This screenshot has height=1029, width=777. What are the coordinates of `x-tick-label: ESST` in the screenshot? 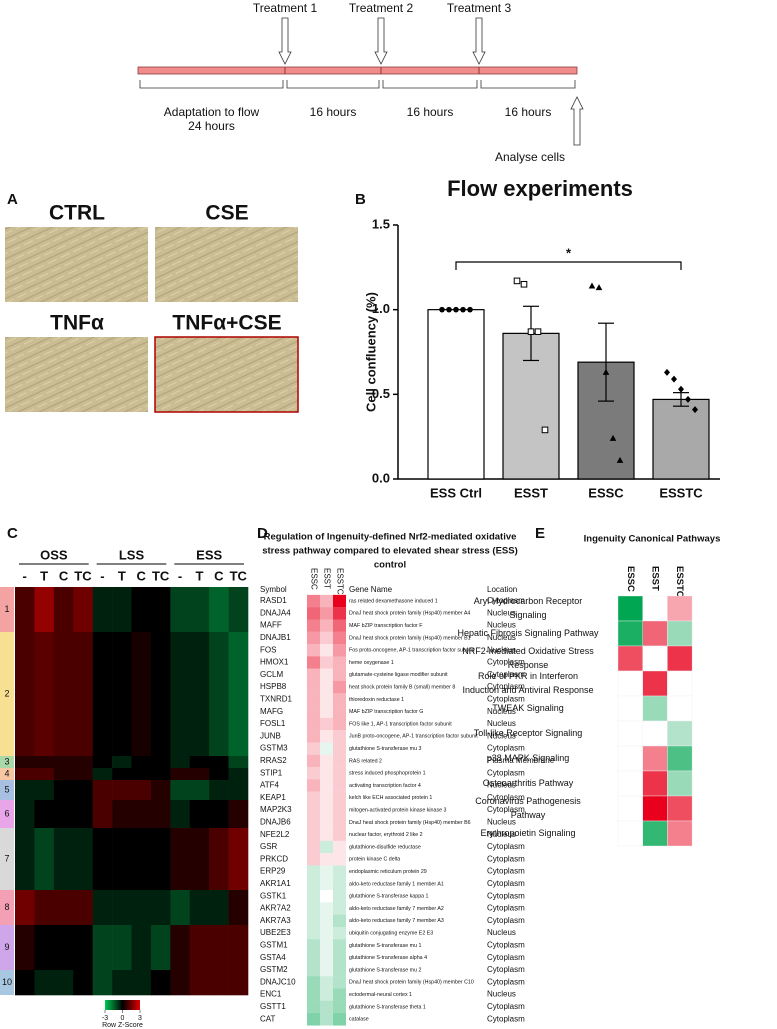 It's located at (531, 492).